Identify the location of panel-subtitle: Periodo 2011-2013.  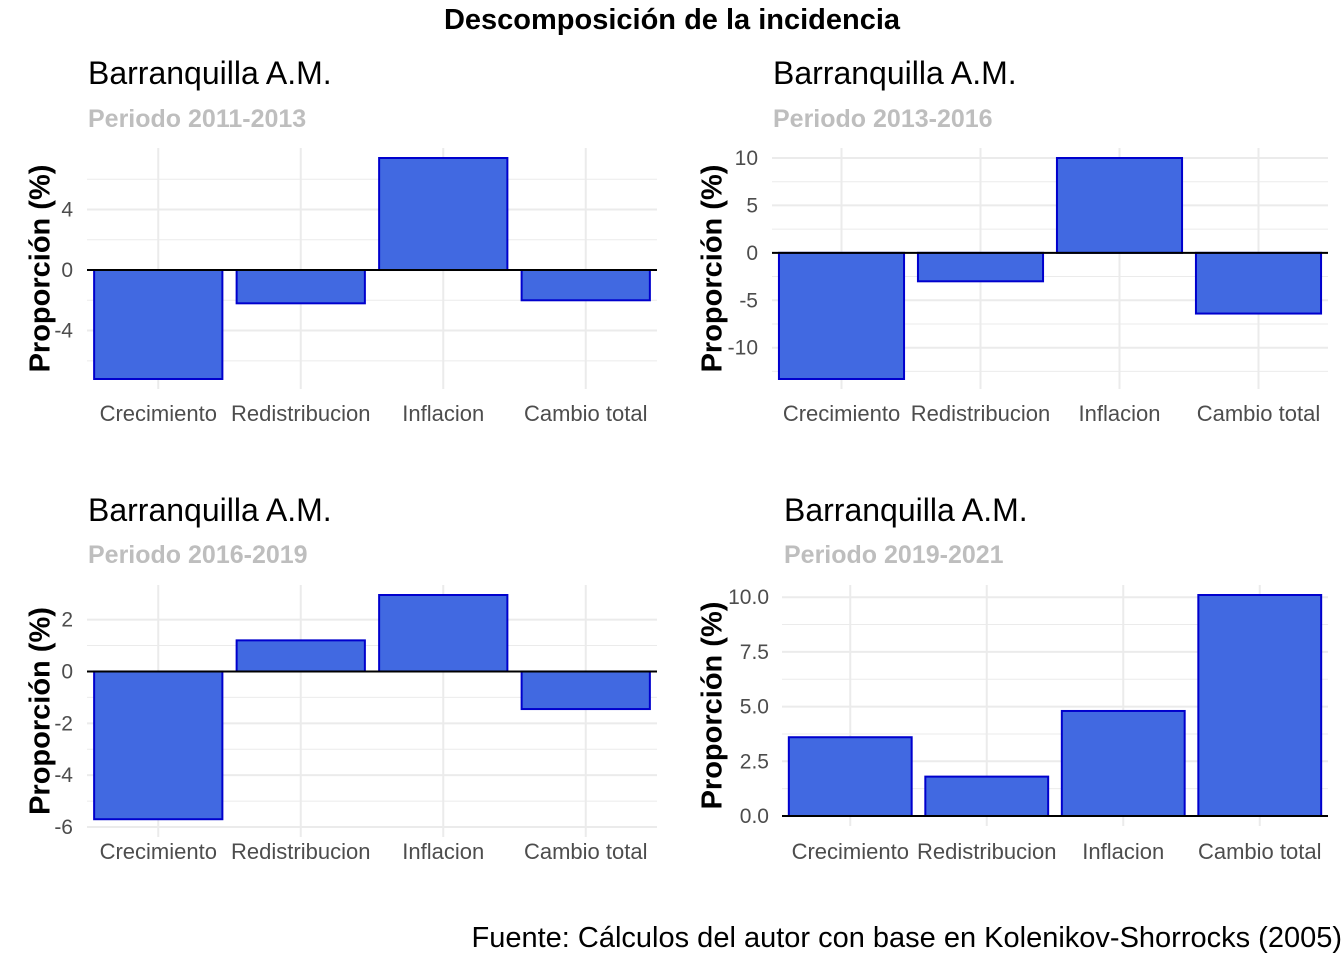
(197, 119).